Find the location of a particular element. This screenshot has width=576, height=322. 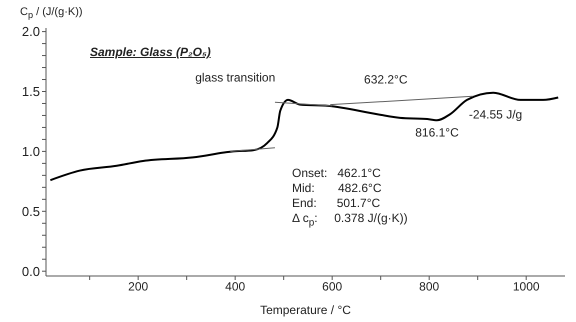

x-tick-label: 200 is located at coordinates (138, 287).